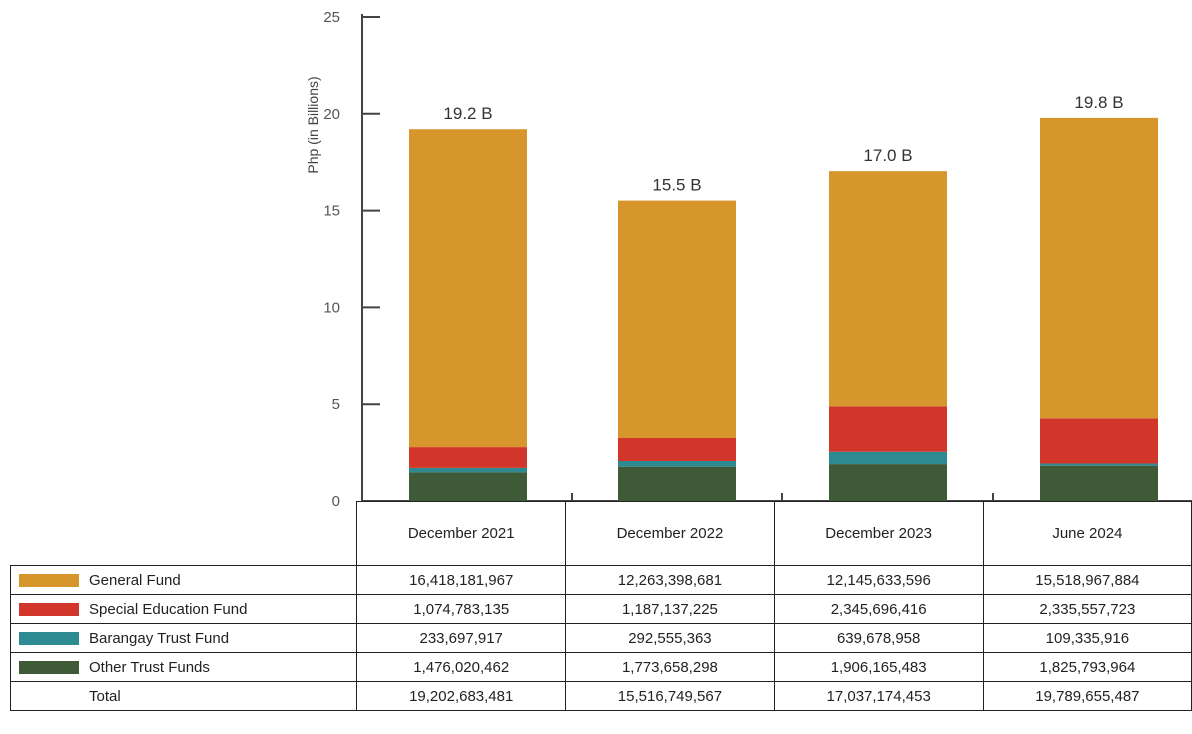  What do you see at coordinates (1087, 609) in the screenshot?
I see `table-cell: 2,335,557,723` at bounding box center [1087, 609].